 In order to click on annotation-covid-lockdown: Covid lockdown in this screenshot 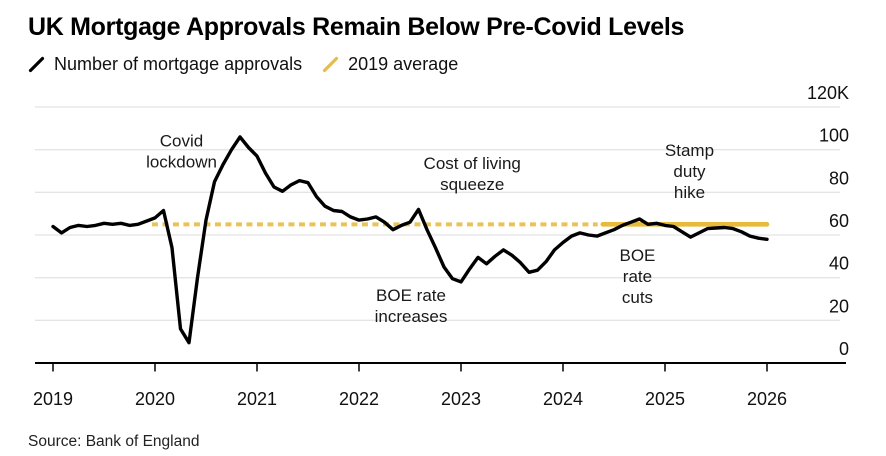, I will do `click(181, 151)`.